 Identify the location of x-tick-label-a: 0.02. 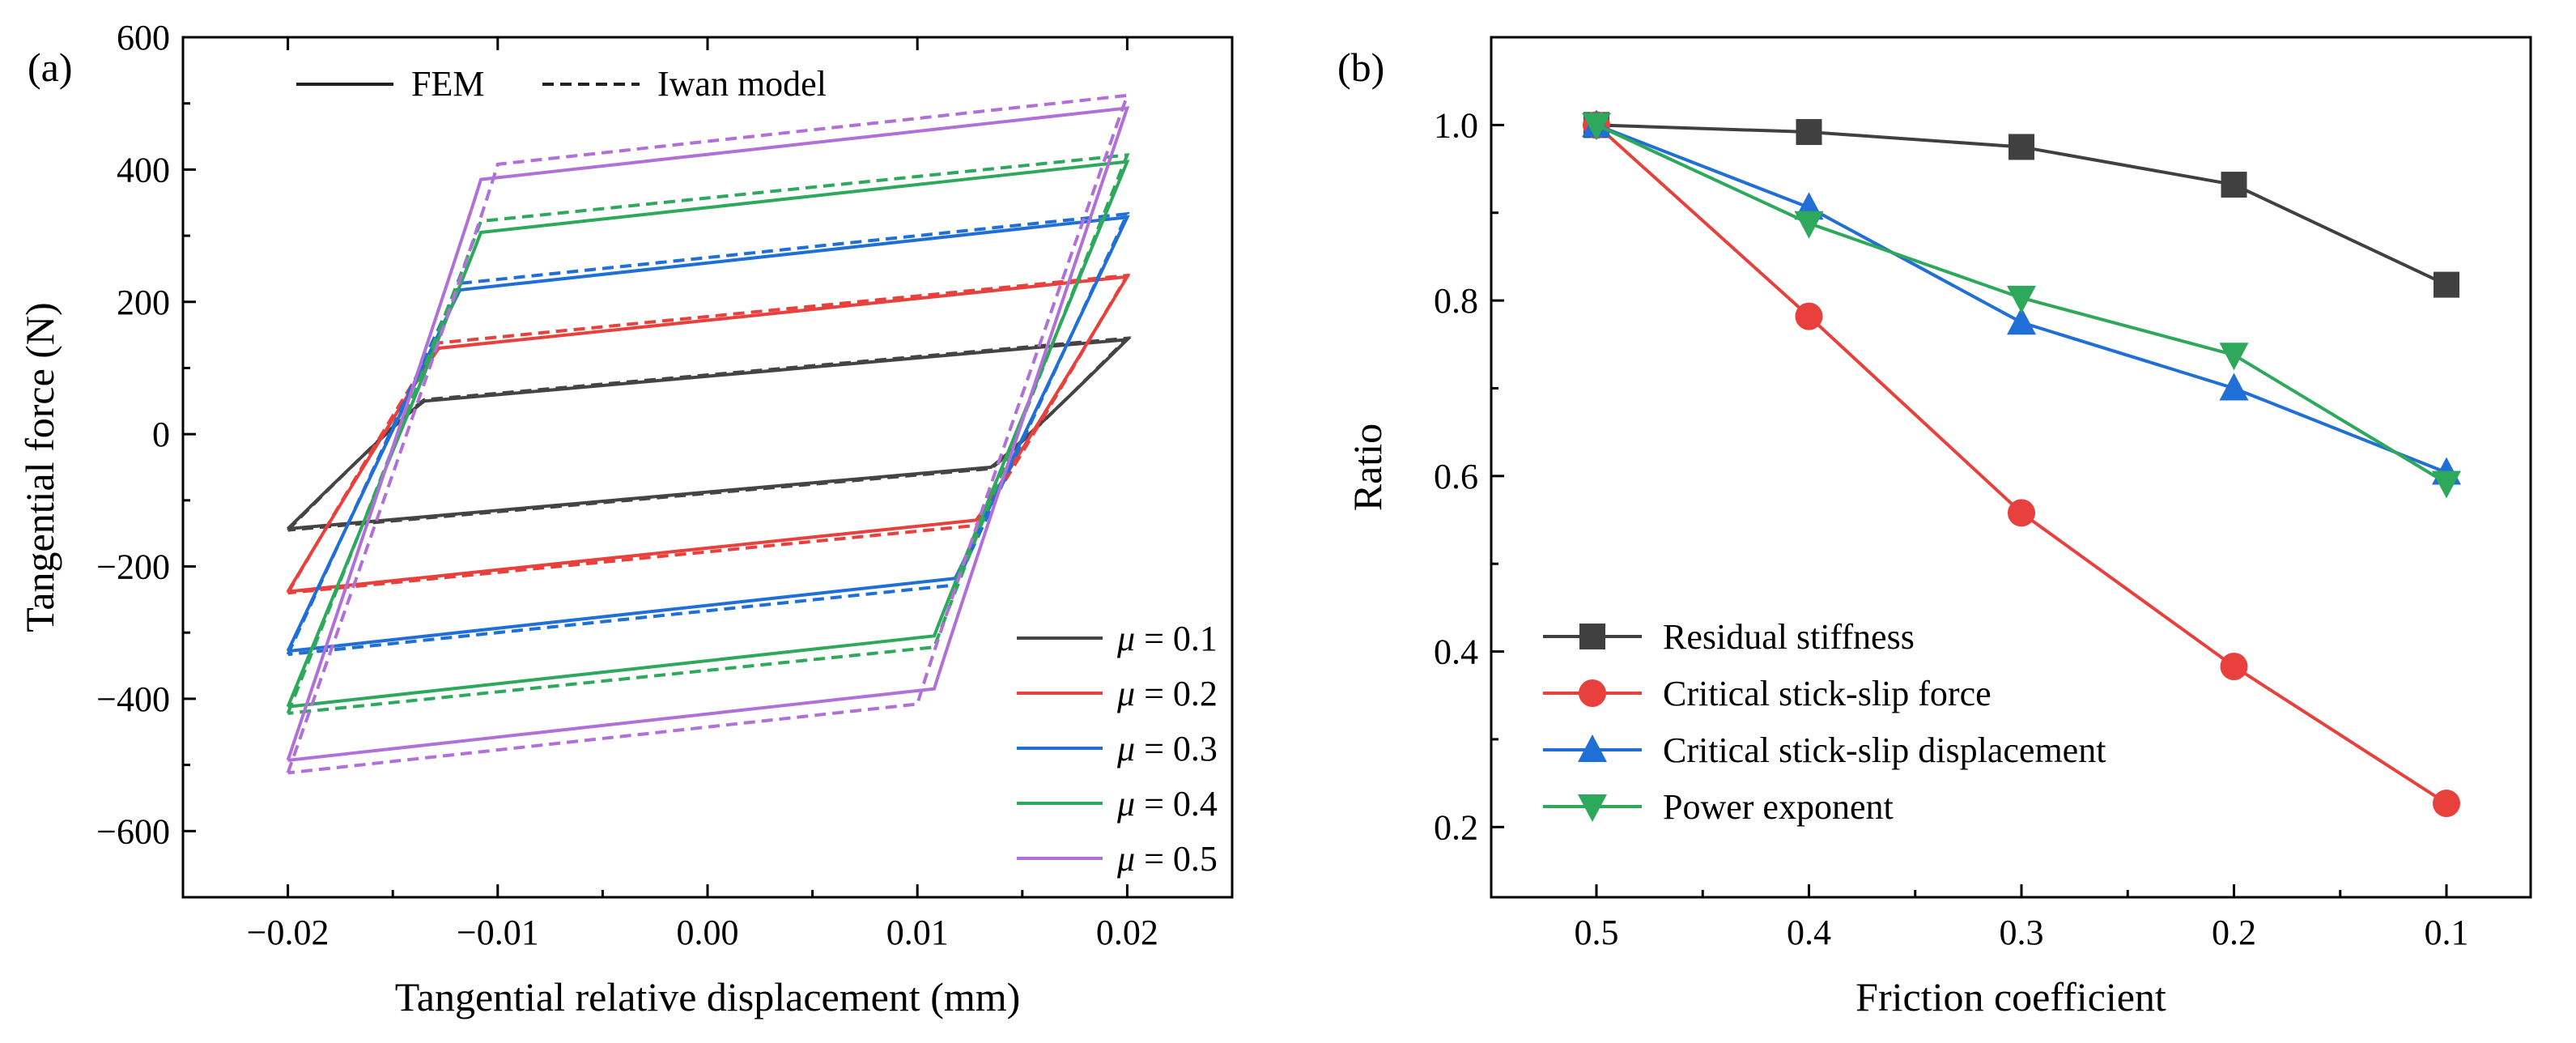
(1127, 933).